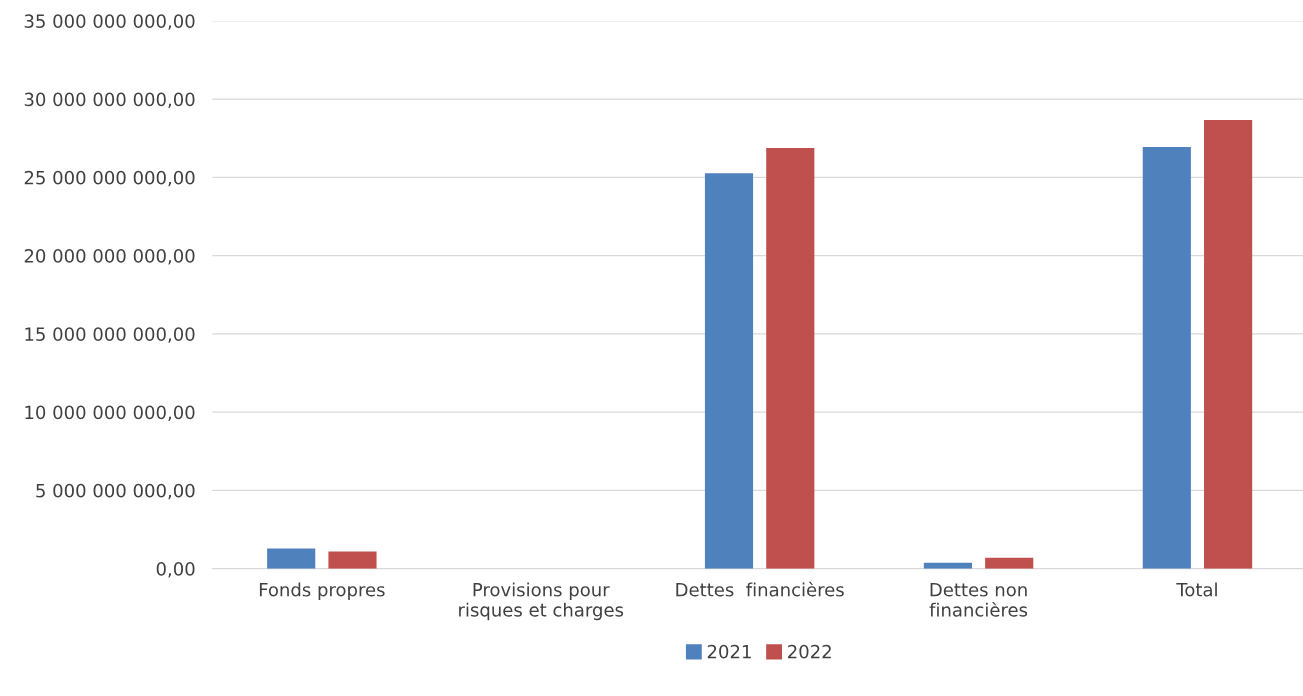 The image size is (1303, 696). I want to click on x-tick-label: Fonds propres, so click(322, 591).